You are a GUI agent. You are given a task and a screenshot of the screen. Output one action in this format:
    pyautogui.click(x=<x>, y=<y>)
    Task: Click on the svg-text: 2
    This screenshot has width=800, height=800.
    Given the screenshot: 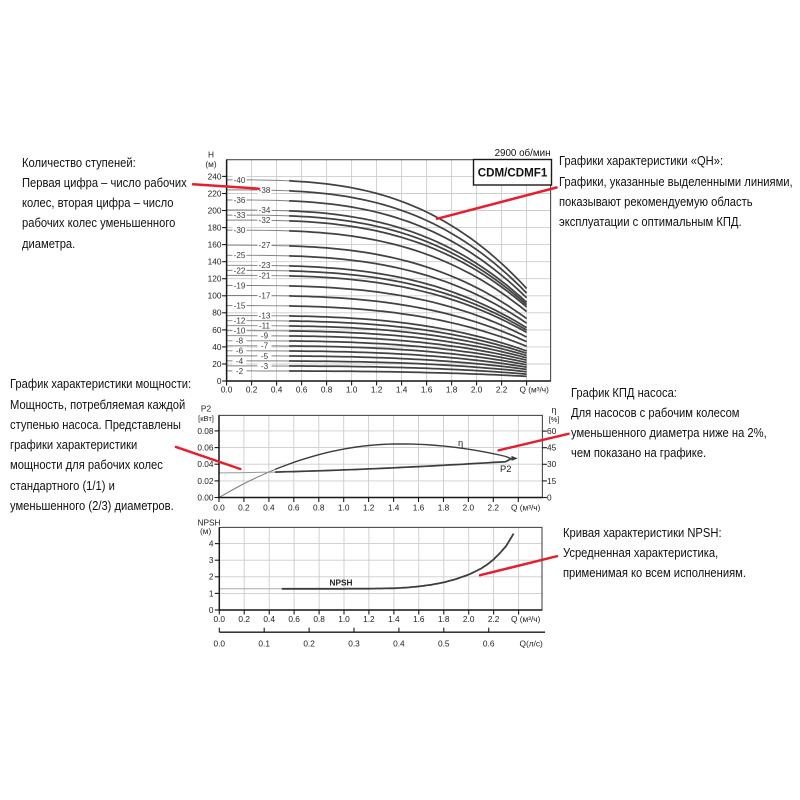 What is the action you would take?
    pyautogui.click(x=211, y=577)
    